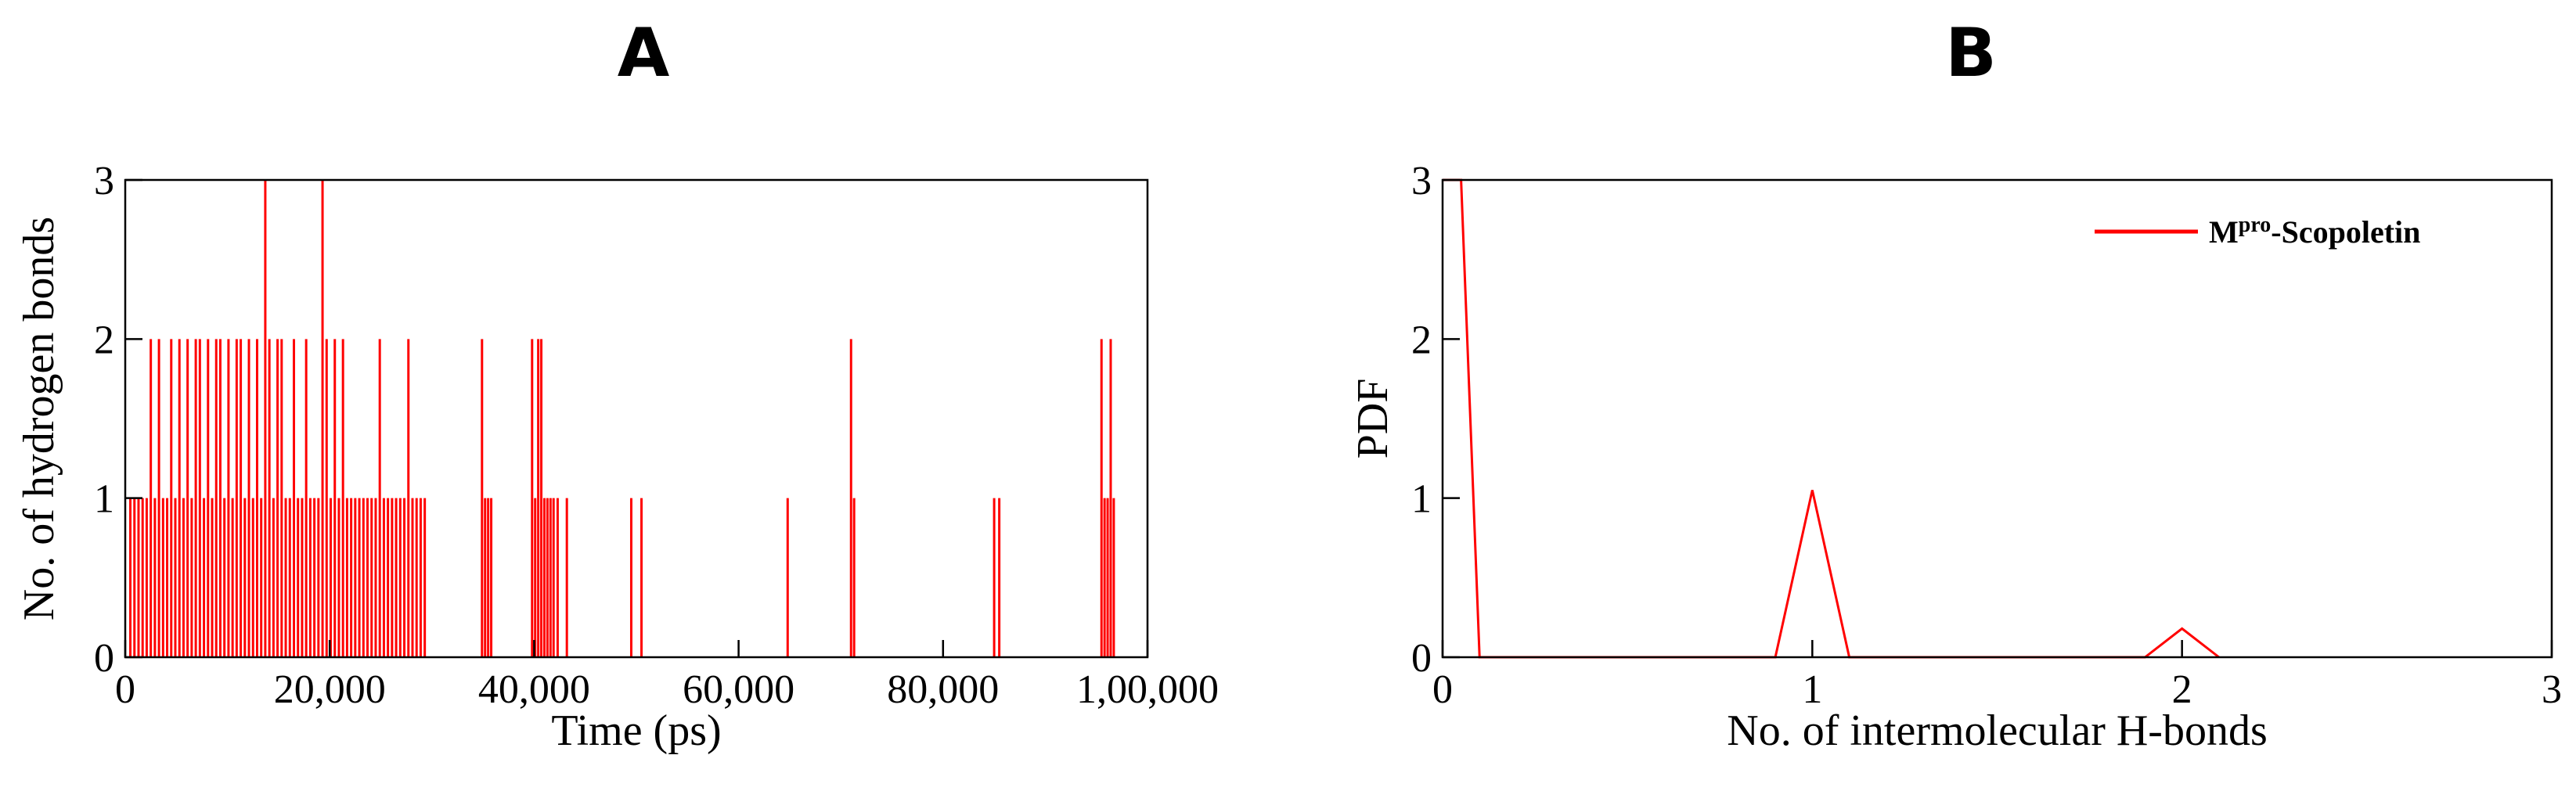 The height and width of the screenshot is (791, 2576). What do you see at coordinates (2314, 231) in the screenshot?
I see `legend-label: Mpro-Scopoletin` at bounding box center [2314, 231].